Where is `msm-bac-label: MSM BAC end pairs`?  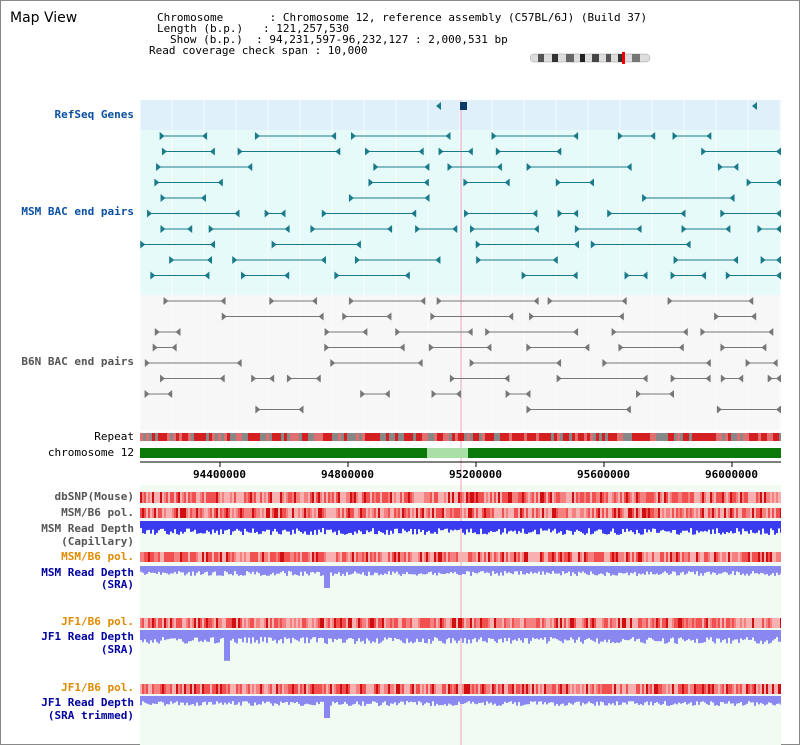
msm-bac-label: MSM BAC end pairs is located at coordinates (77, 211).